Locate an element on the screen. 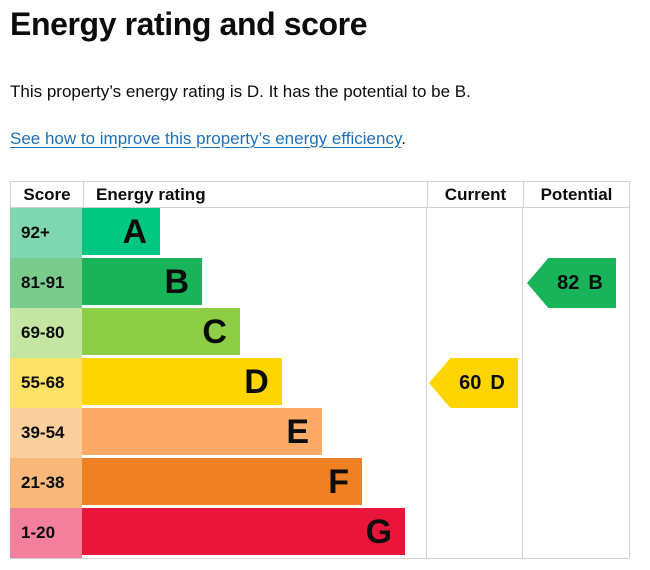  band-row: 55-68 D 60 D is located at coordinates (319, 383).